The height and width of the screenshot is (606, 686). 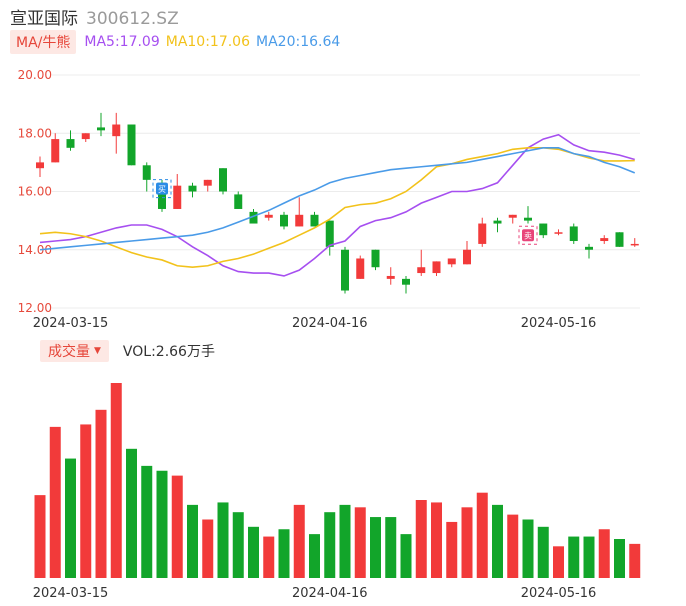 I want to click on trade-marker: 卖, so click(x=528, y=235).